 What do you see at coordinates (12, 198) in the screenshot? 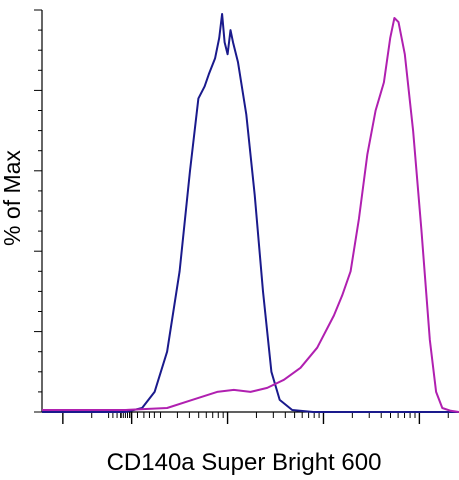
I see `y-axis-label: % of Max` at bounding box center [12, 198].